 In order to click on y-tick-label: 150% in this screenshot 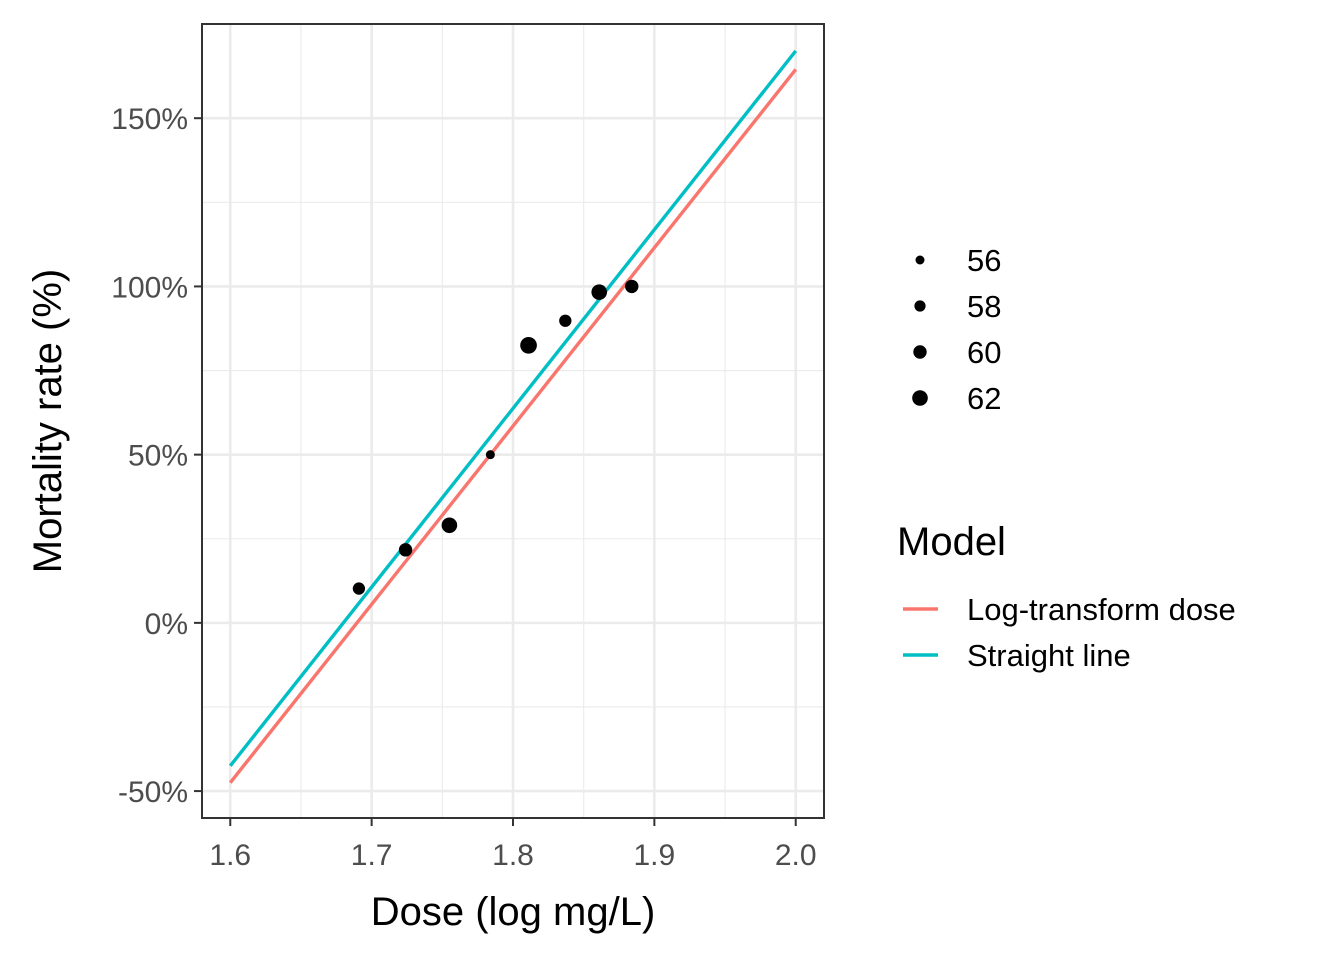, I will do `click(149, 119)`.